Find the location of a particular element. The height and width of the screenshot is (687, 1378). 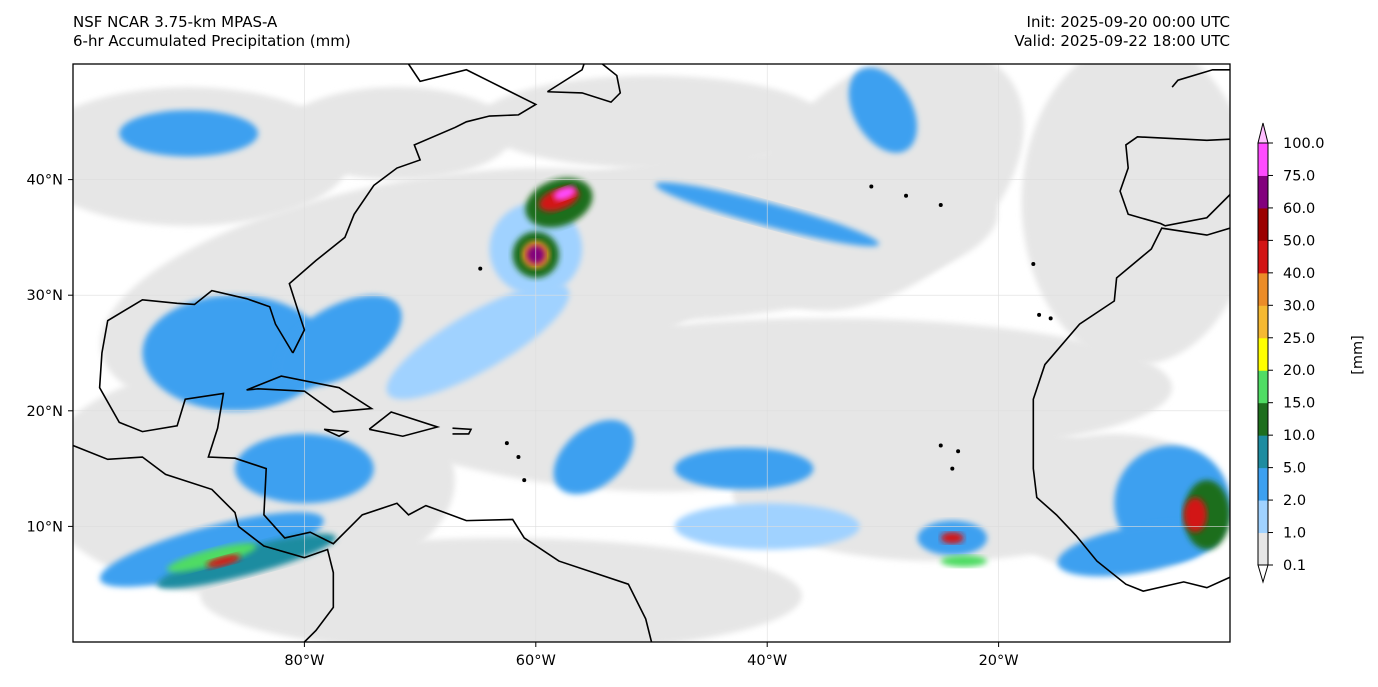

colorbar-tick-label: 1.0 is located at coordinates (1294, 534).